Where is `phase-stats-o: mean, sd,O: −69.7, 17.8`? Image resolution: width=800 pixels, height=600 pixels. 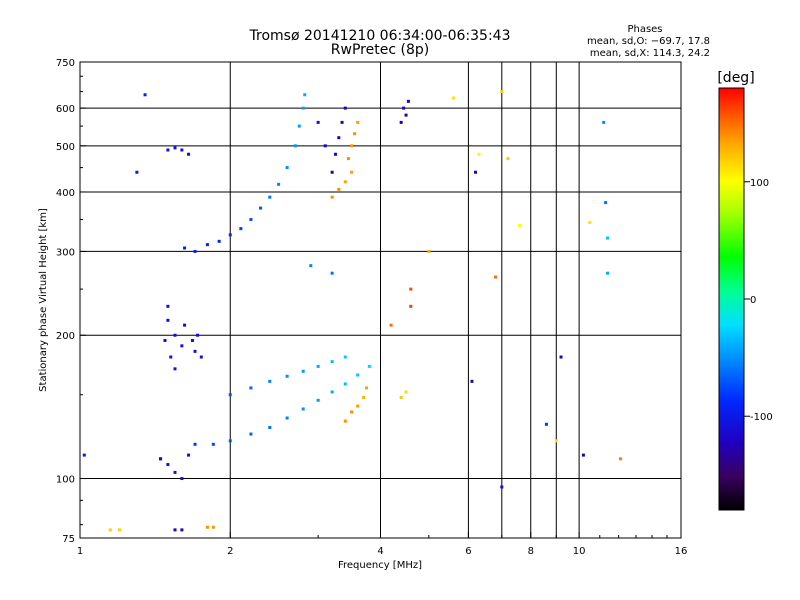 phase-stats-o: mean, sd,O: −69.7, 17.8 is located at coordinates (648, 41).